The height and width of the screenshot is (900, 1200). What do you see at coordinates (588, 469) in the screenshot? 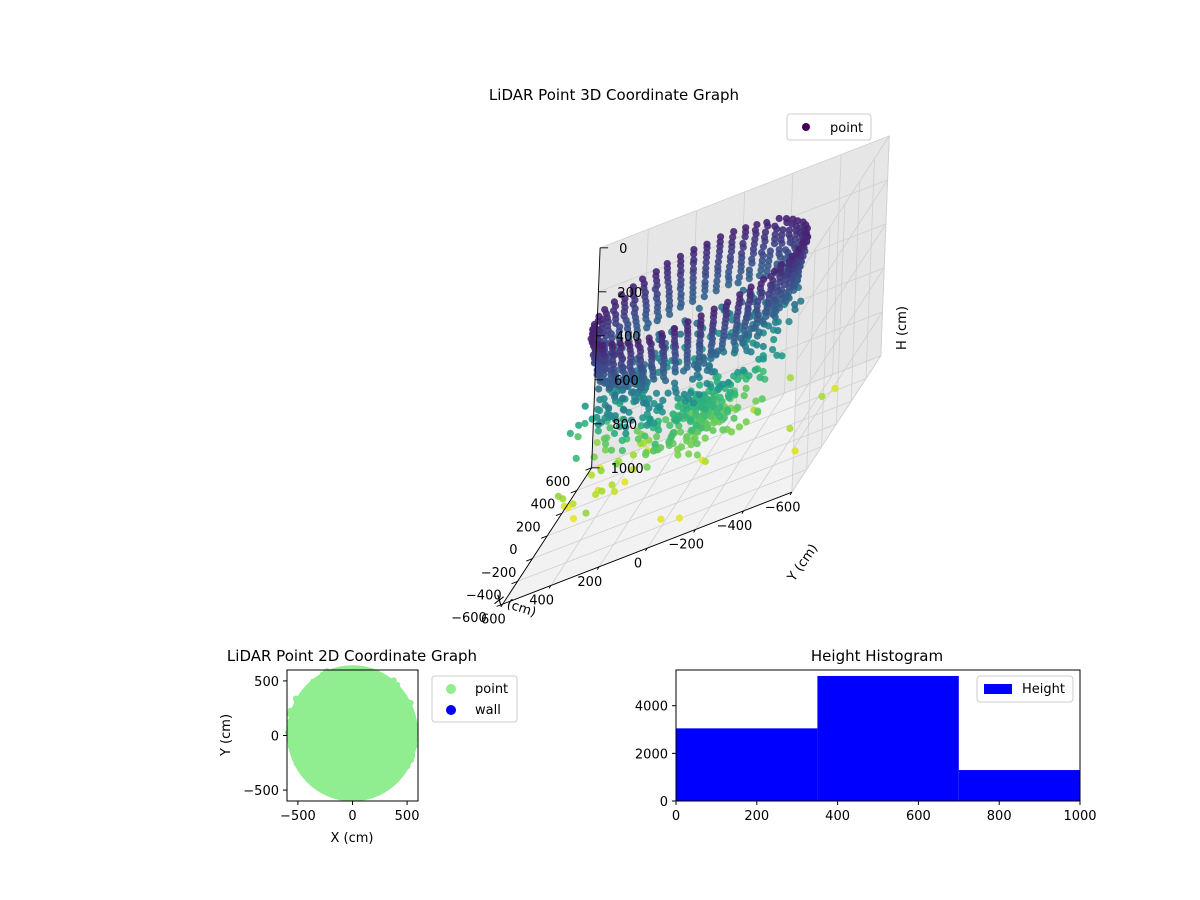
I see `y-tick` at bounding box center [588, 469].